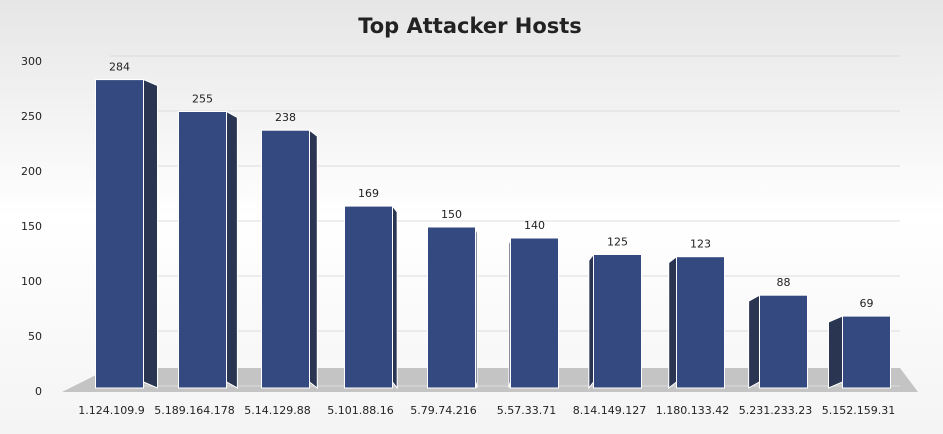 This screenshot has height=434, width=943. What do you see at coordinates (534, 225) in the screenshot?
I see `data-label: 140` at bounding box center [534, 225].